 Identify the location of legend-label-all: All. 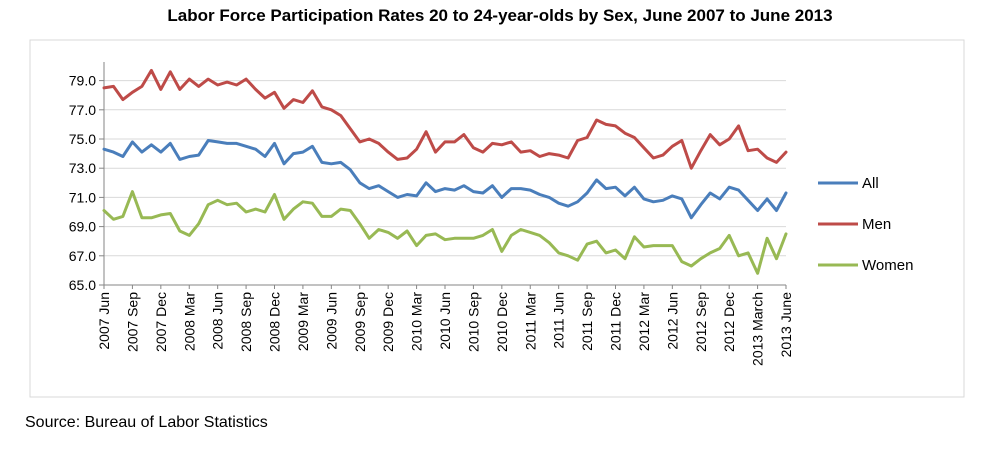
(870, 183).